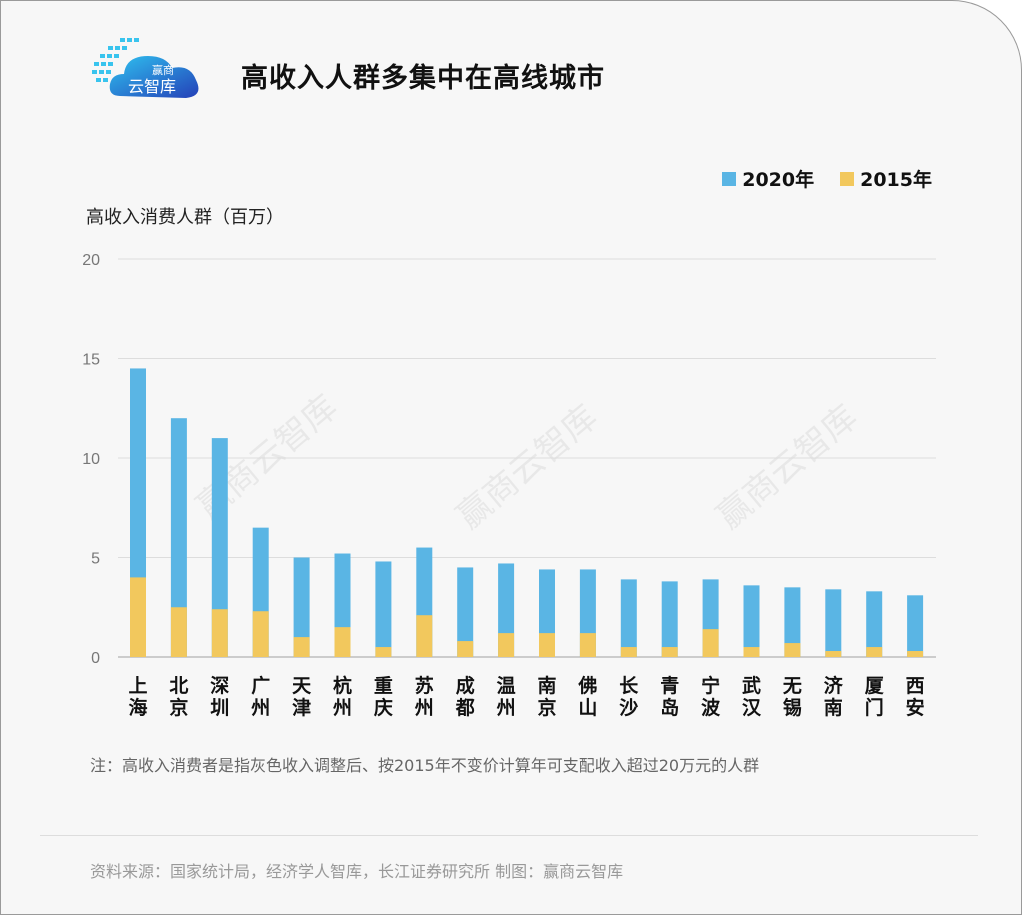 This screenshot has width=1022, height=915. Describe the element at coordinates (137, 686) in the screenshot. I see `x-tick-label: 上` at that location.